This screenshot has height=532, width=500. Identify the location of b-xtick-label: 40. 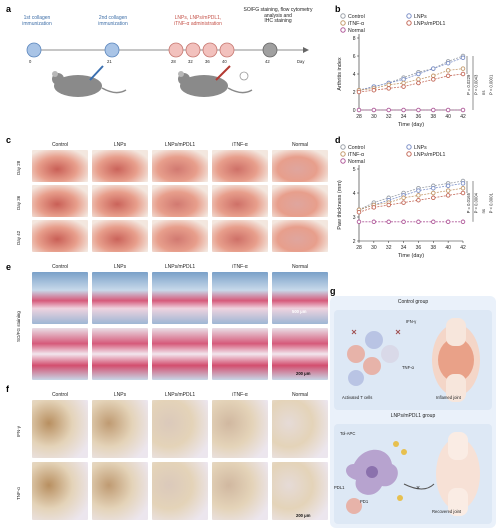
(448, 117).